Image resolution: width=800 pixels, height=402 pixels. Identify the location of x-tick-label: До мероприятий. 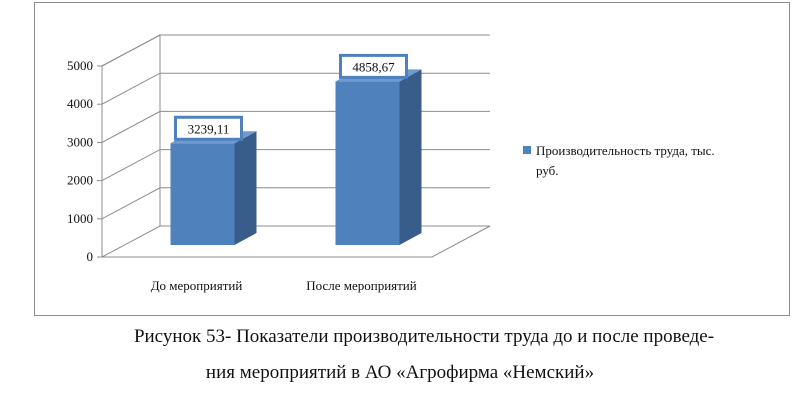
(197, 285).